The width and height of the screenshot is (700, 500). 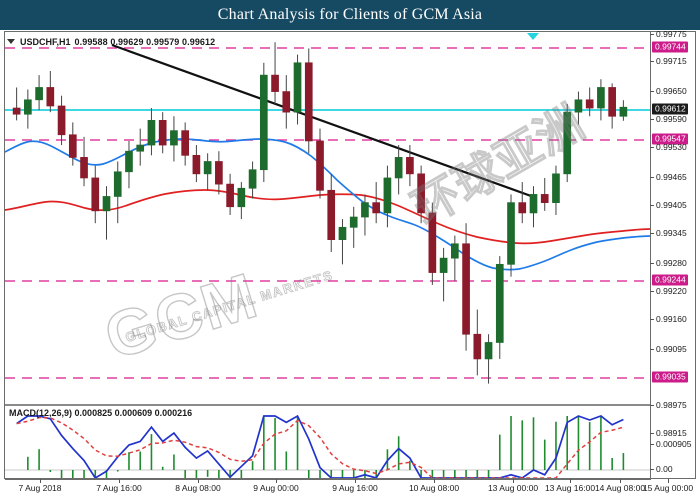 What do you see at coordinates (670, 377) in the screenshot?
I see `price-tag: 0.99035` at bounding box center [670, 377].